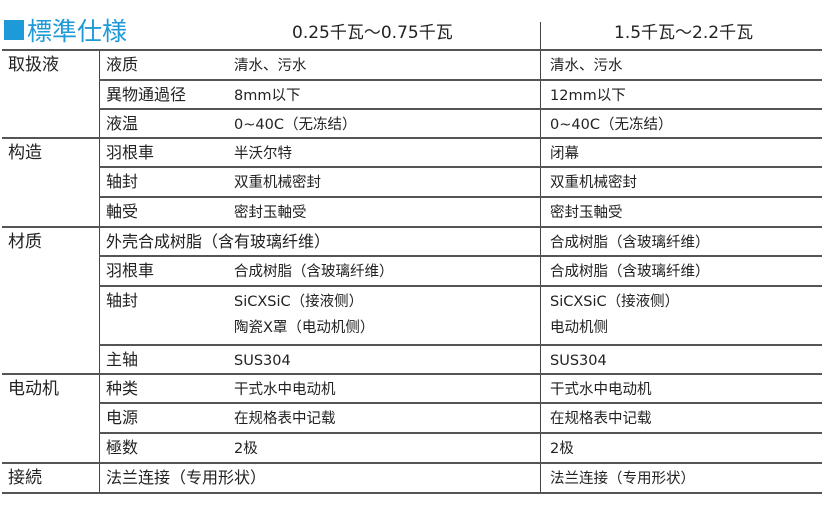 The height and width of the screenshot is (506, 825). I want to click on value-small-model: 在规格表中记载, so click(285, 419).